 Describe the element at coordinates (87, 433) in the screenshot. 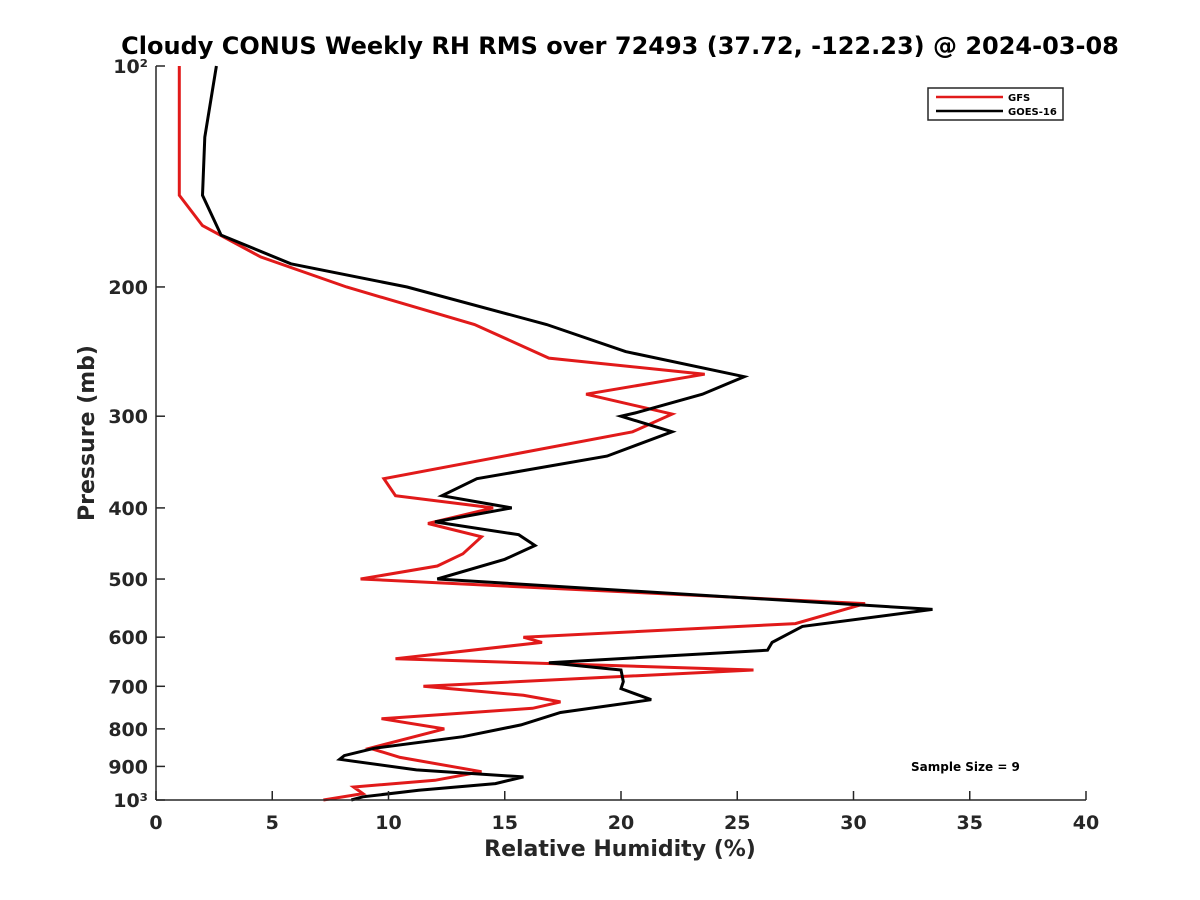

I see `y-axis-label: Pressure (mb)` at that location.